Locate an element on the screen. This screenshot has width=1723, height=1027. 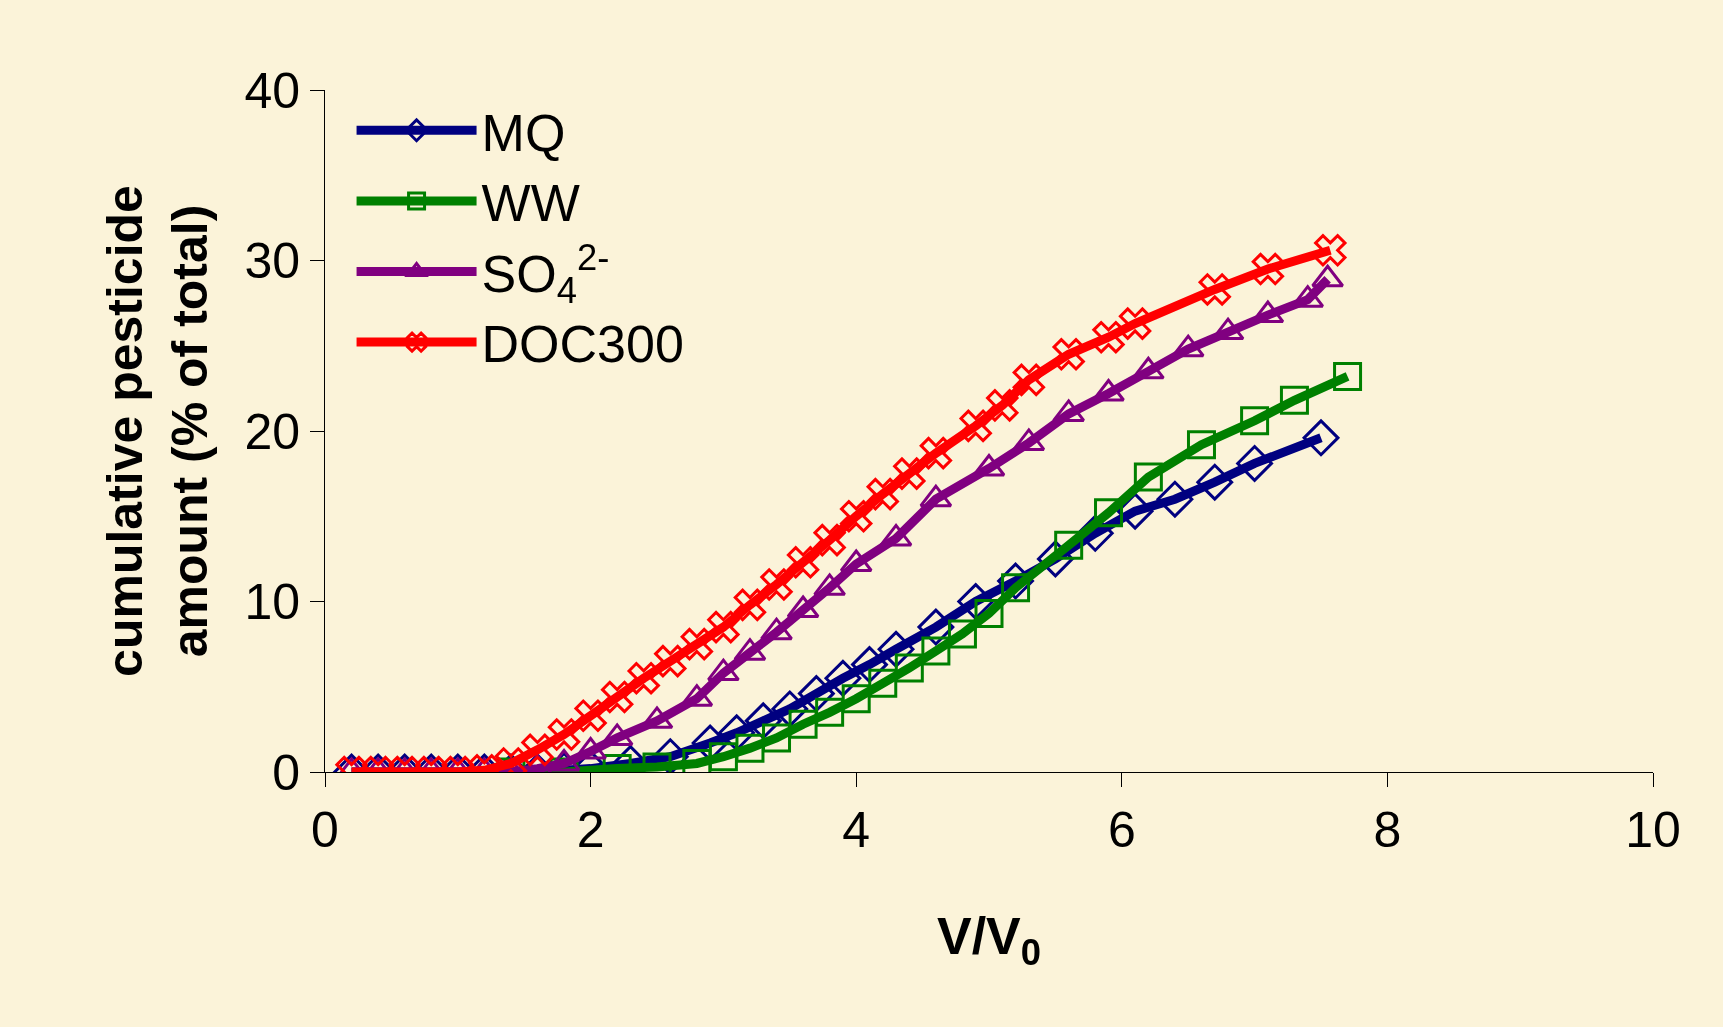
y-tick-label: 0 is located at coordinates (286, 772).